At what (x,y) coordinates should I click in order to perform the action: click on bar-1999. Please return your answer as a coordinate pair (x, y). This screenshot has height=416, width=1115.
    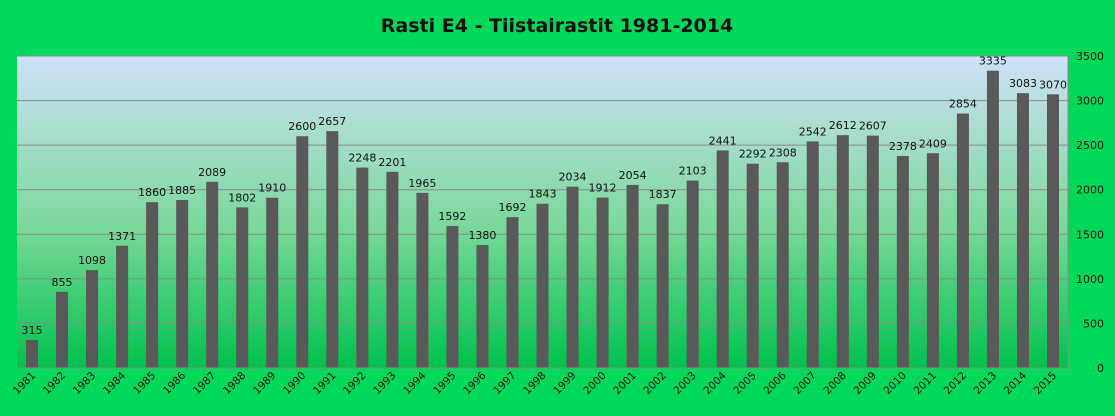
    Looking at the image, I should click on (572, 277).